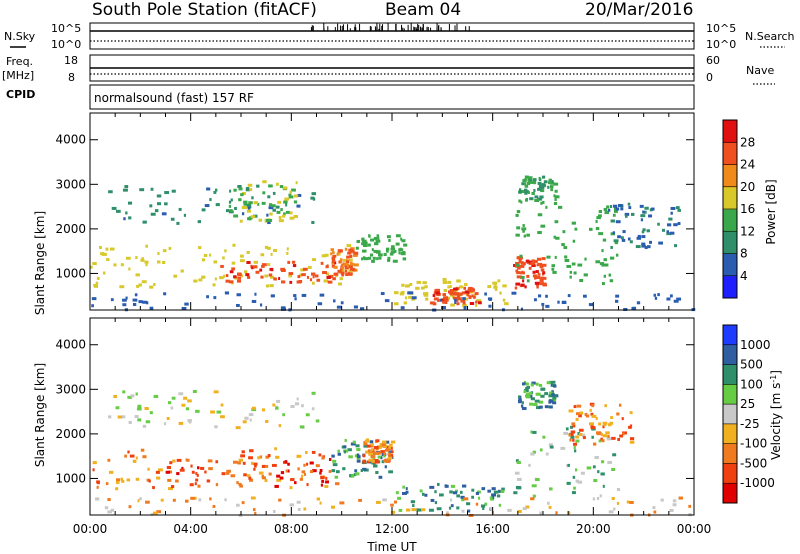  Describe the element at coordinates (18, 75) in the screenshot. I see `freq-unit-label: [MHz]` at that location.